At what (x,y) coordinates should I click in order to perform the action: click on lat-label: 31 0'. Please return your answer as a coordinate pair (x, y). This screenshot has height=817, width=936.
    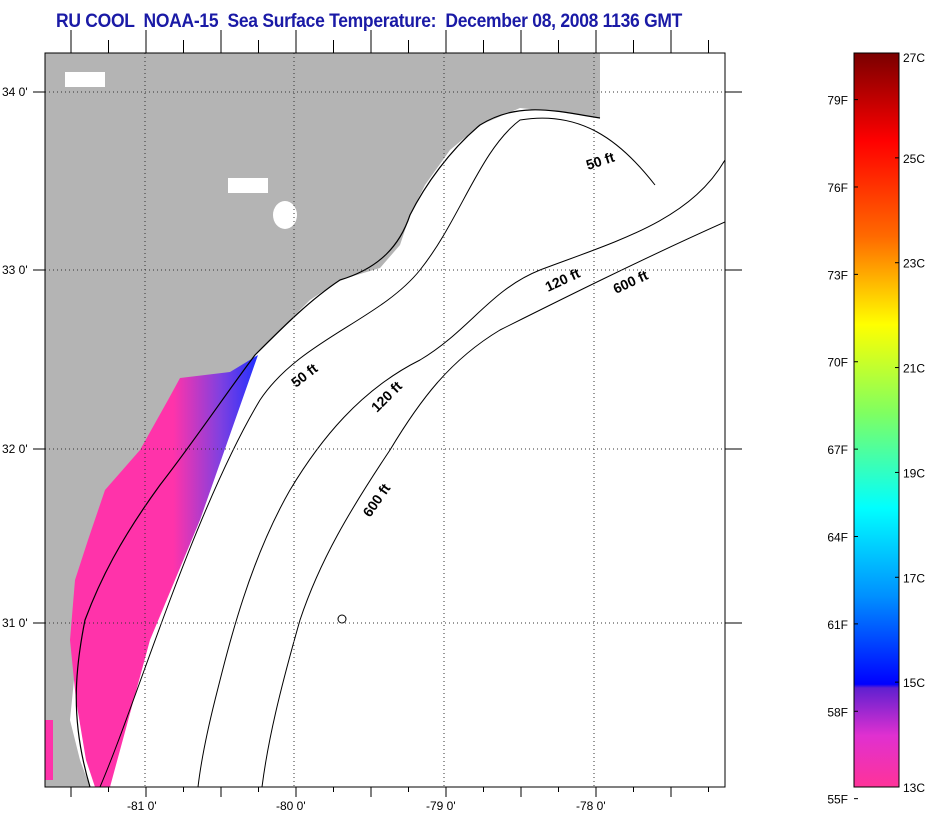
    Looking at the image, I should click on (15, 623).